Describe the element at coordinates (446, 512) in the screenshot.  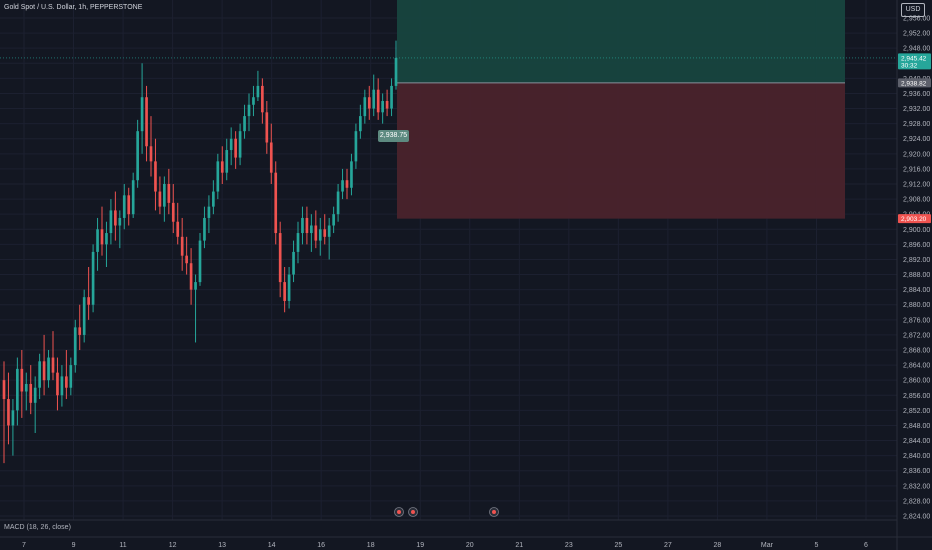
I see `event-markers` at that location.